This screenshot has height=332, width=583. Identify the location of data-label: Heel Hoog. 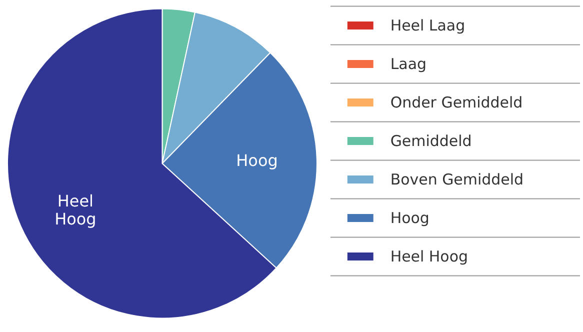
(75, 210).